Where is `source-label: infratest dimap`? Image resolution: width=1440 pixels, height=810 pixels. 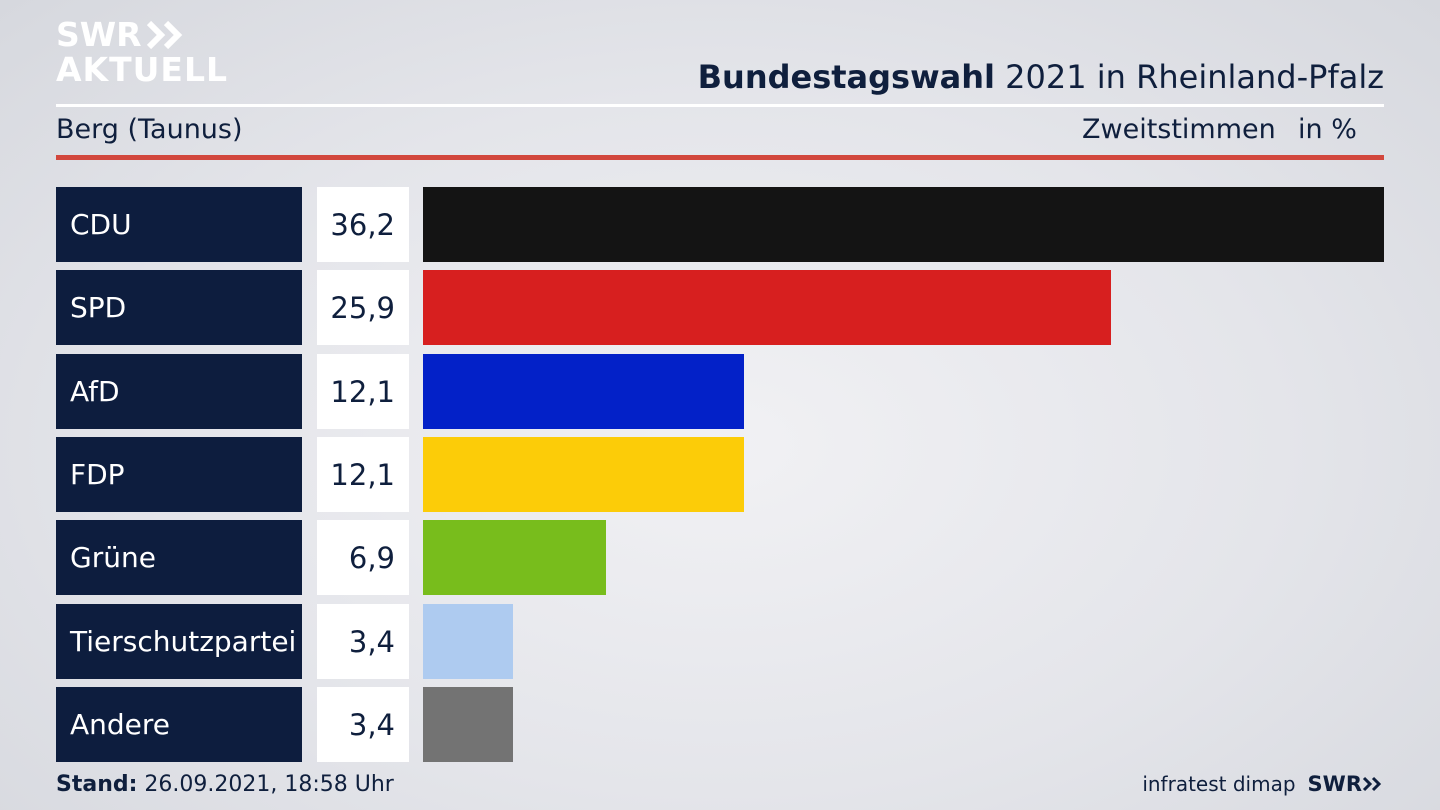 source-label: infratest dimap is located at coordinates (1219, 784).